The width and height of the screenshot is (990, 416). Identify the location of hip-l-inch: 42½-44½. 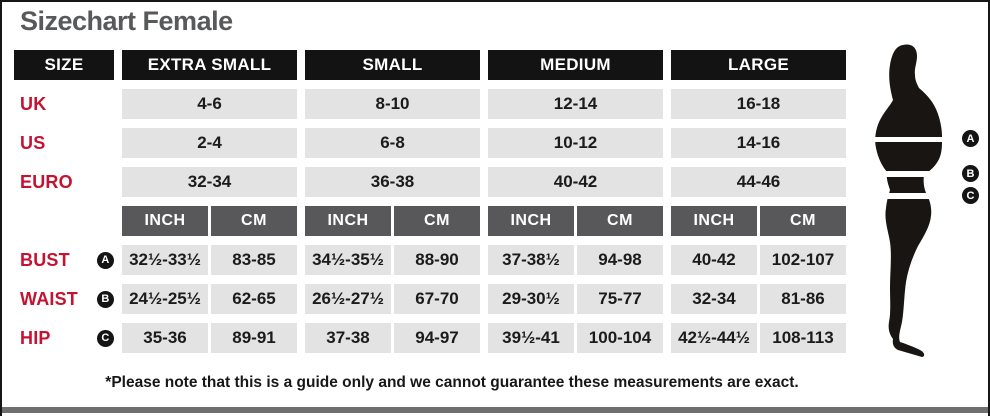
(714, 338).